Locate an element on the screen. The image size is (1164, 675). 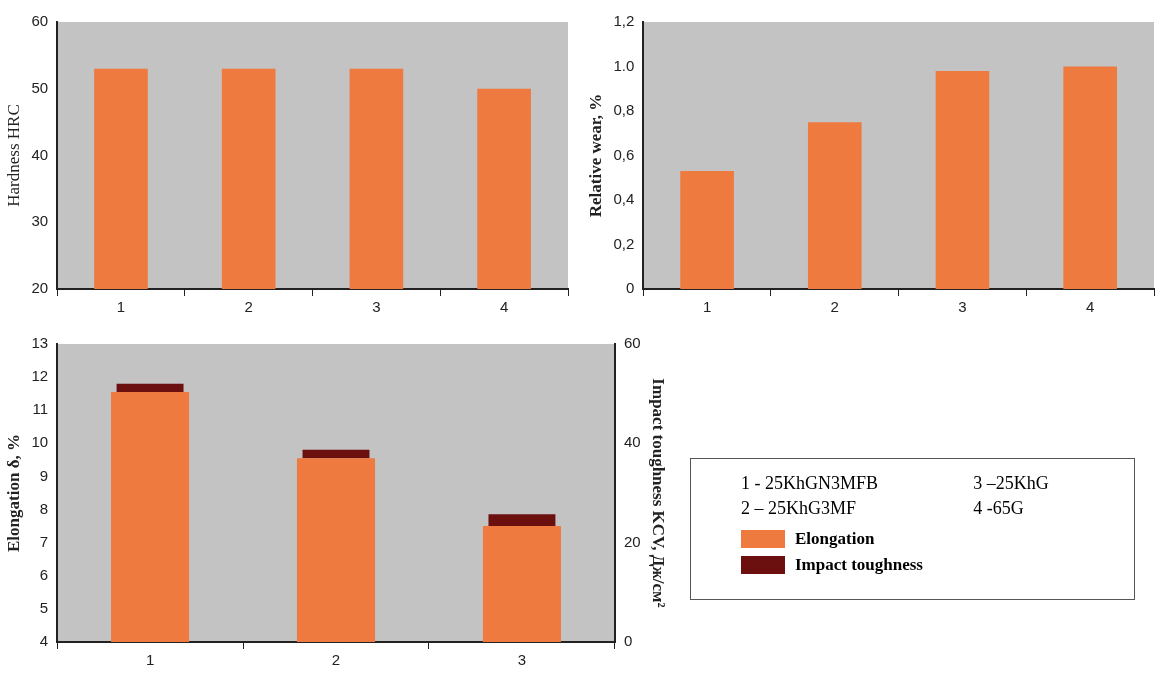
text: 4 -65G is located at coordinates (999, 508).